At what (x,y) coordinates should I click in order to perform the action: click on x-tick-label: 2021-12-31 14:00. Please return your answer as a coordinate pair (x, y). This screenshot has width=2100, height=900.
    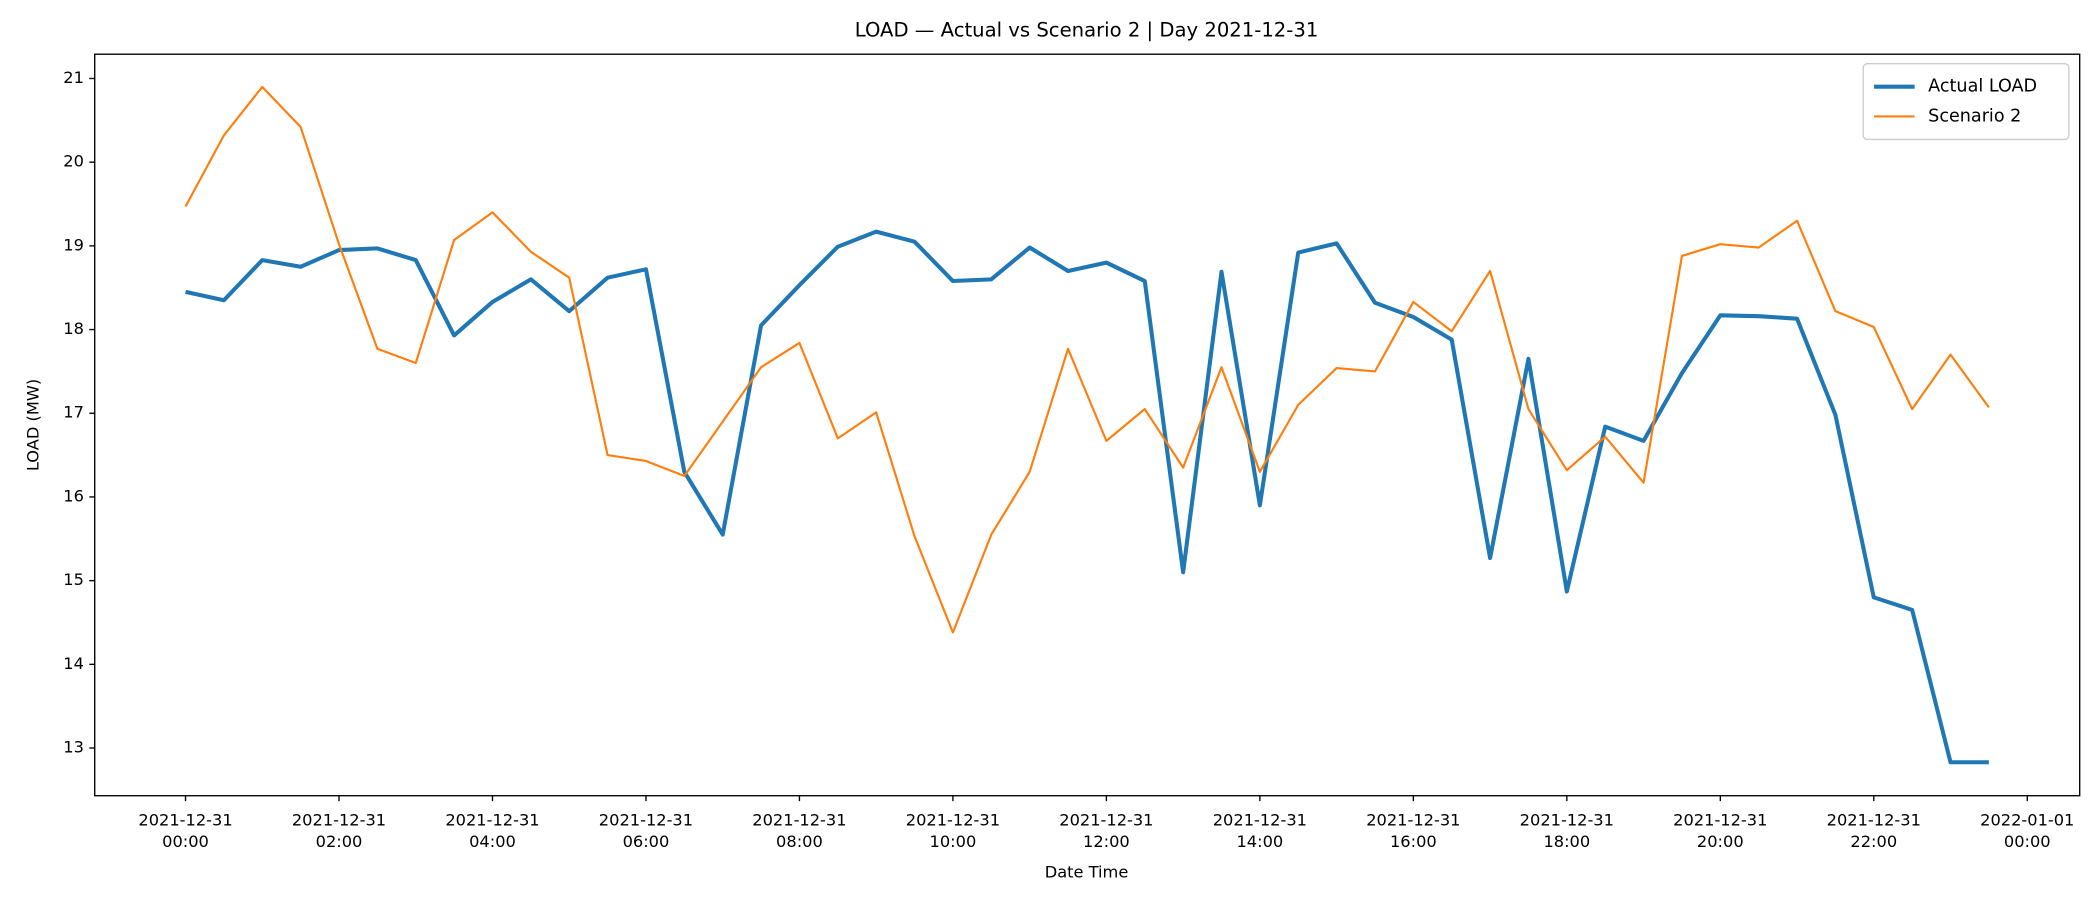
    Looking at the image, I should click on (1260, 830).